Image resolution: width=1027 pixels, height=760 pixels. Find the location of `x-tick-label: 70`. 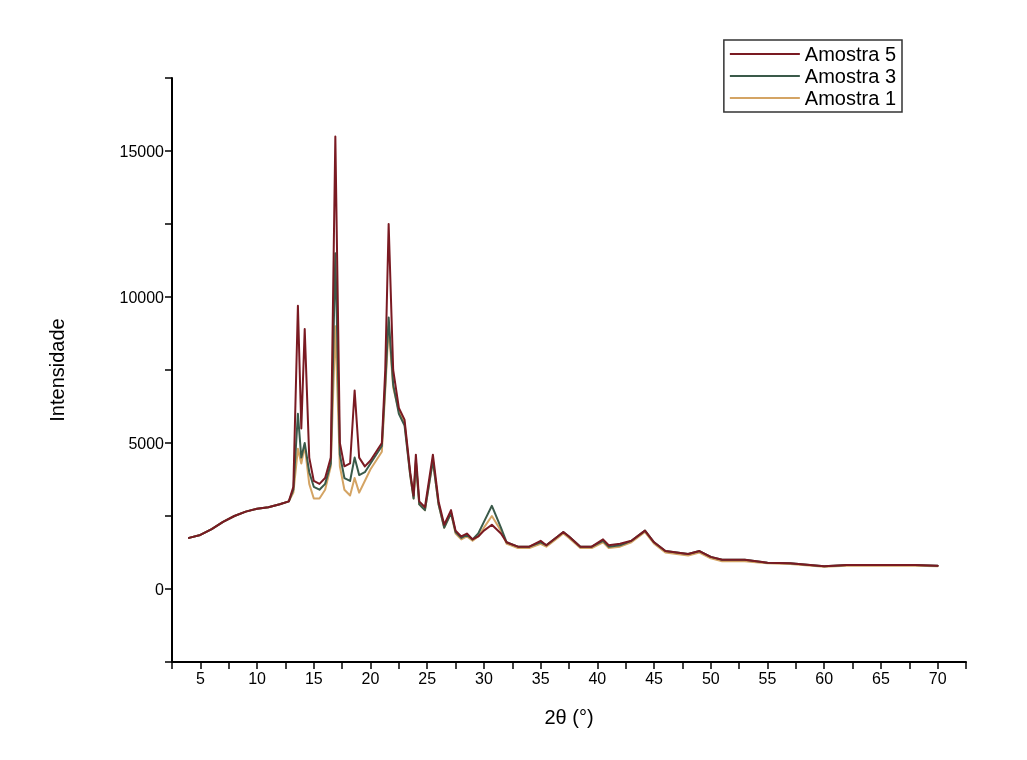

x-tick-label: 70 is located at coordinates (937, 678).